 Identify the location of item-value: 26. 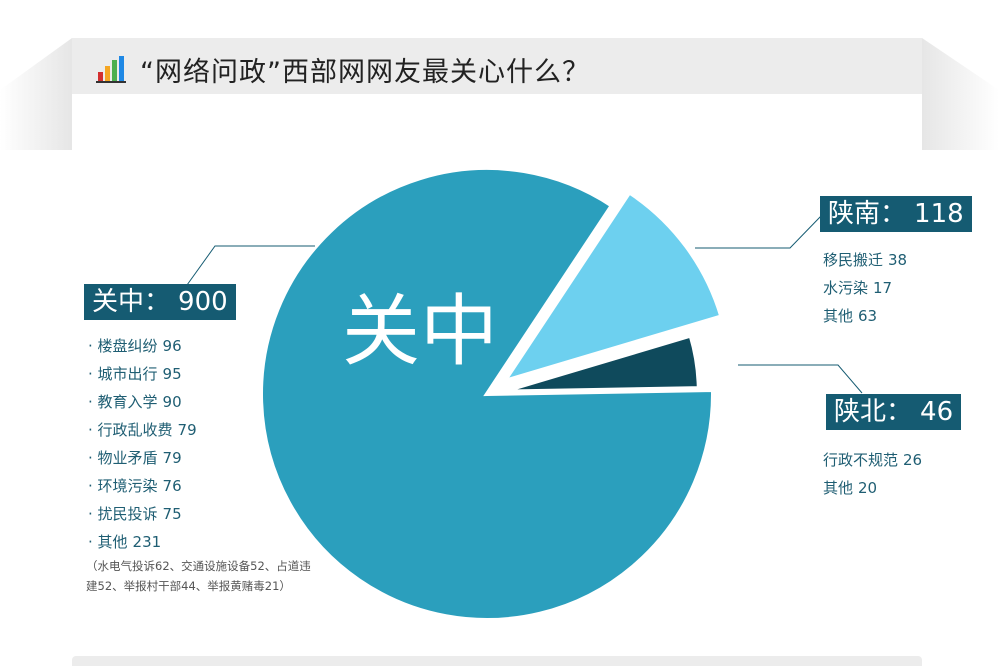
(913, 460).